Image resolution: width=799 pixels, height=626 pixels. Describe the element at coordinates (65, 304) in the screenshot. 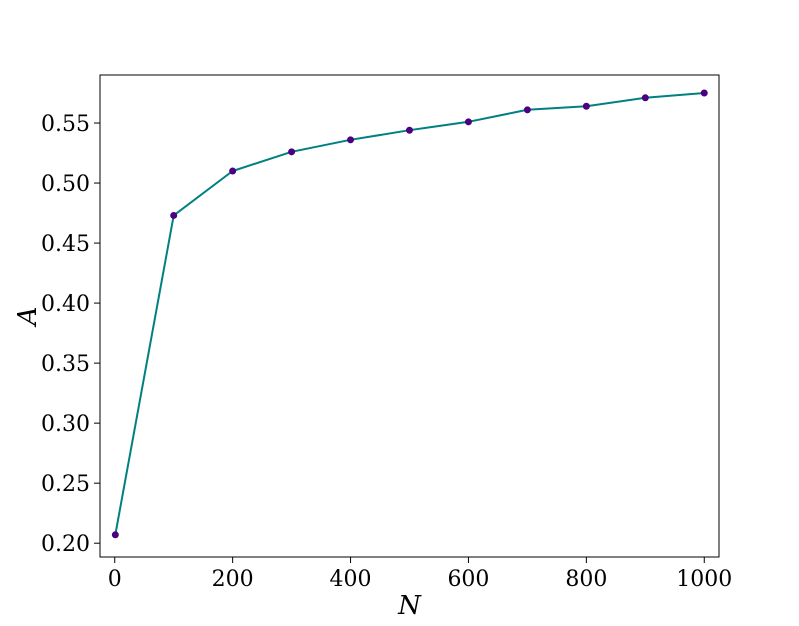

I see `y-tick-label: 0.40` at that location.